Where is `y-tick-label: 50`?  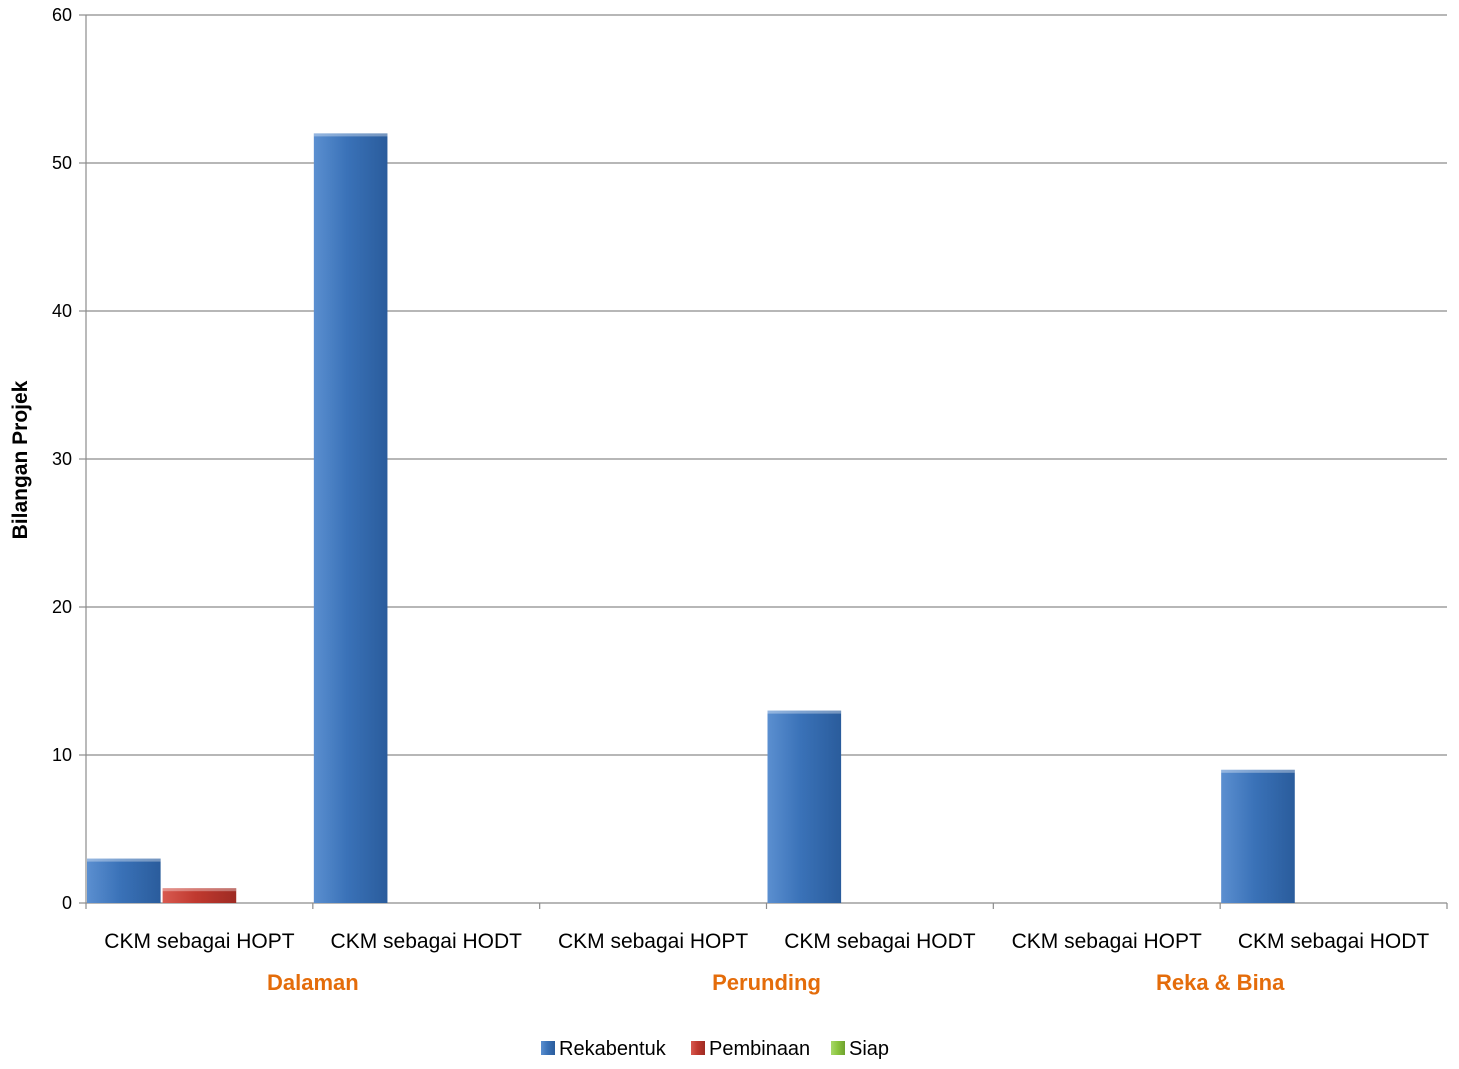
y-tick-label: 50 is located at coordinates (62, 163).